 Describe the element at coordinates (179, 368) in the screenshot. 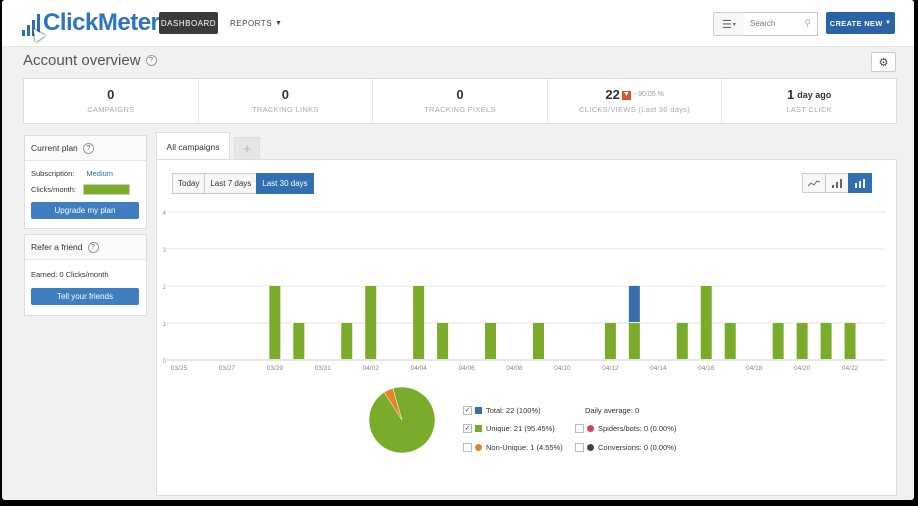

I see `x-tick-label: 03/25` at that location.